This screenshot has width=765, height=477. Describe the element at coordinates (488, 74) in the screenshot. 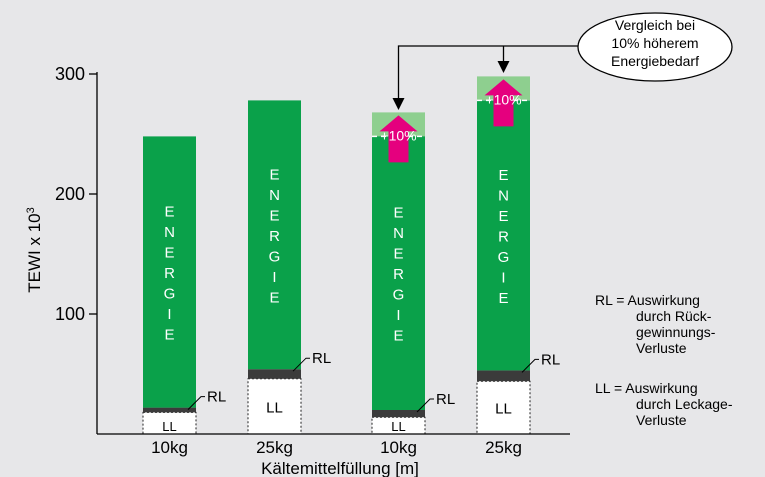

I see `connector-line` at that location.